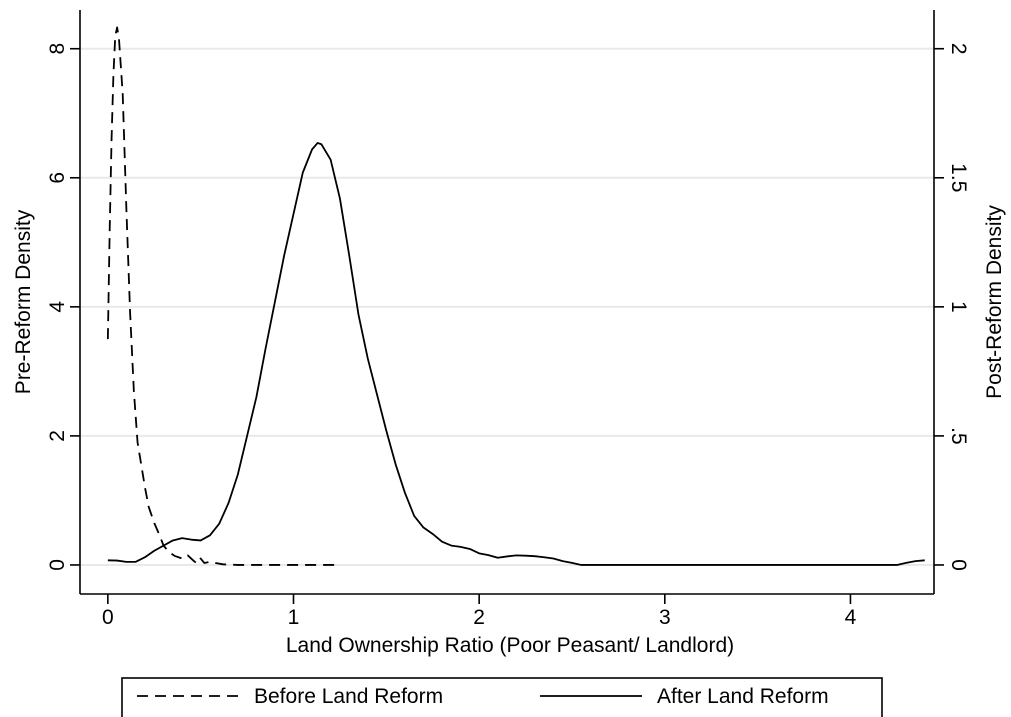  I want to click on legend-box, so click(502, 697).